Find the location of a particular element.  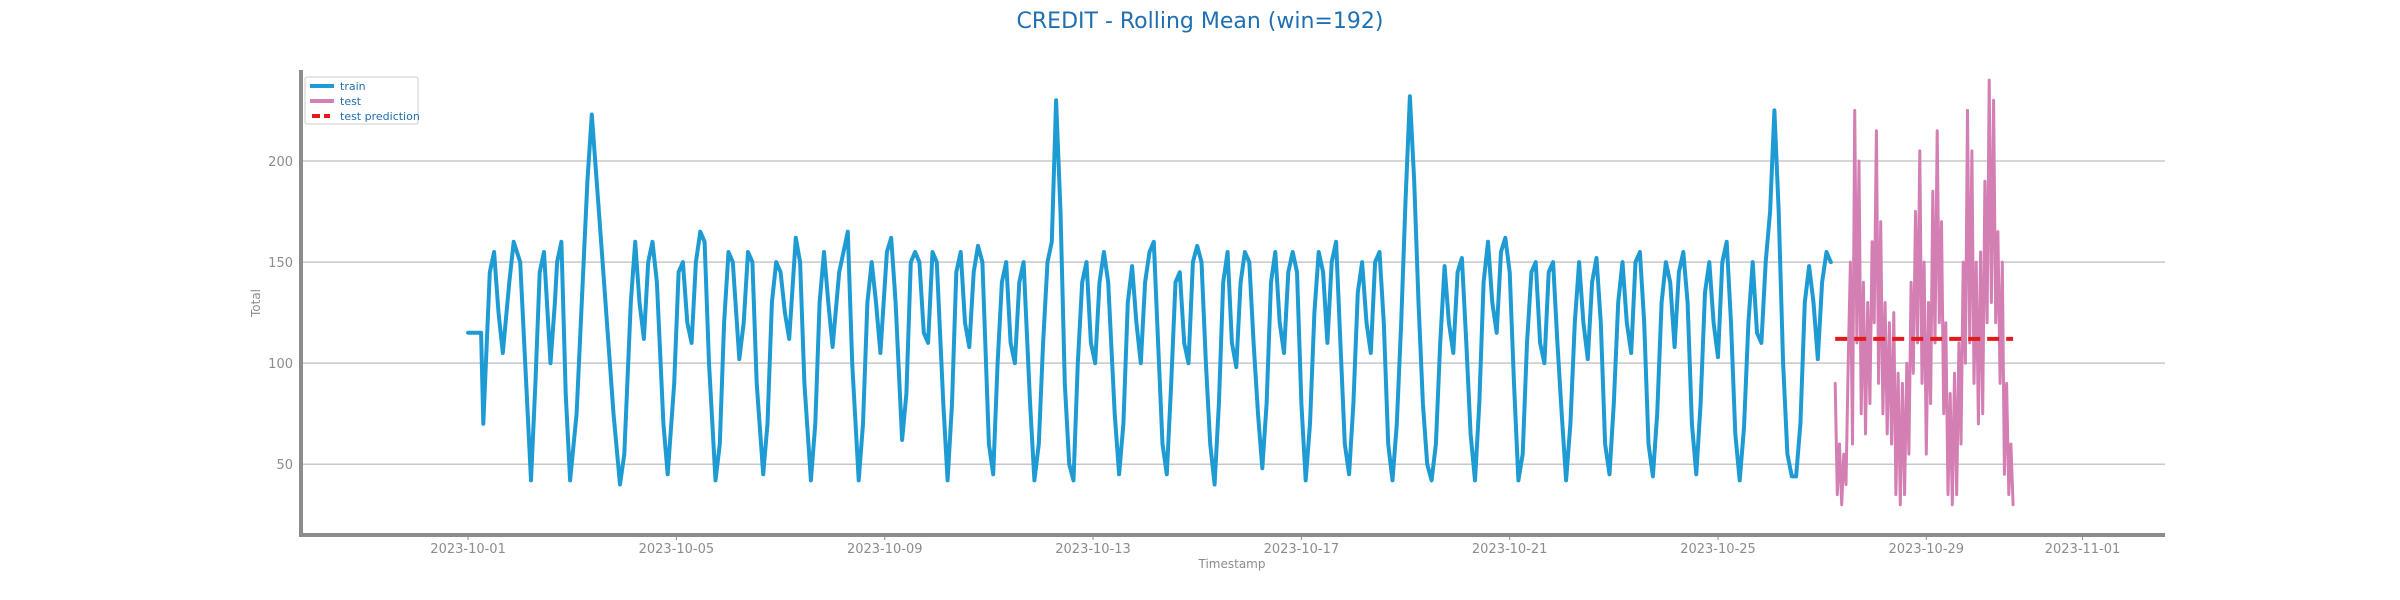

chart-title: CREDIT - Rolling Mean (win=192) is located at coordinates (1200, 21).